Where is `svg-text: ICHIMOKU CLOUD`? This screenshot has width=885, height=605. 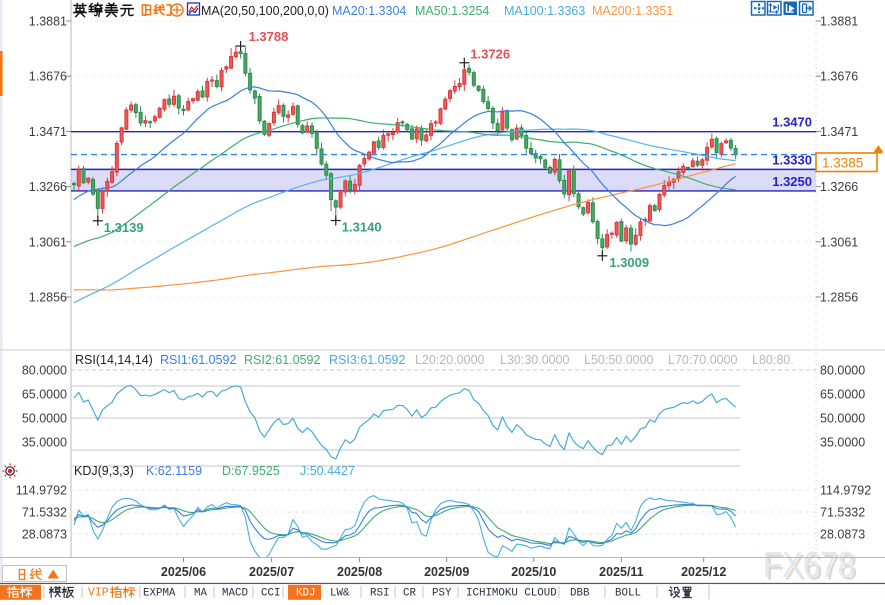
svg-text: ICHIMOKU CLOUD is located at coordinates (511, 594).